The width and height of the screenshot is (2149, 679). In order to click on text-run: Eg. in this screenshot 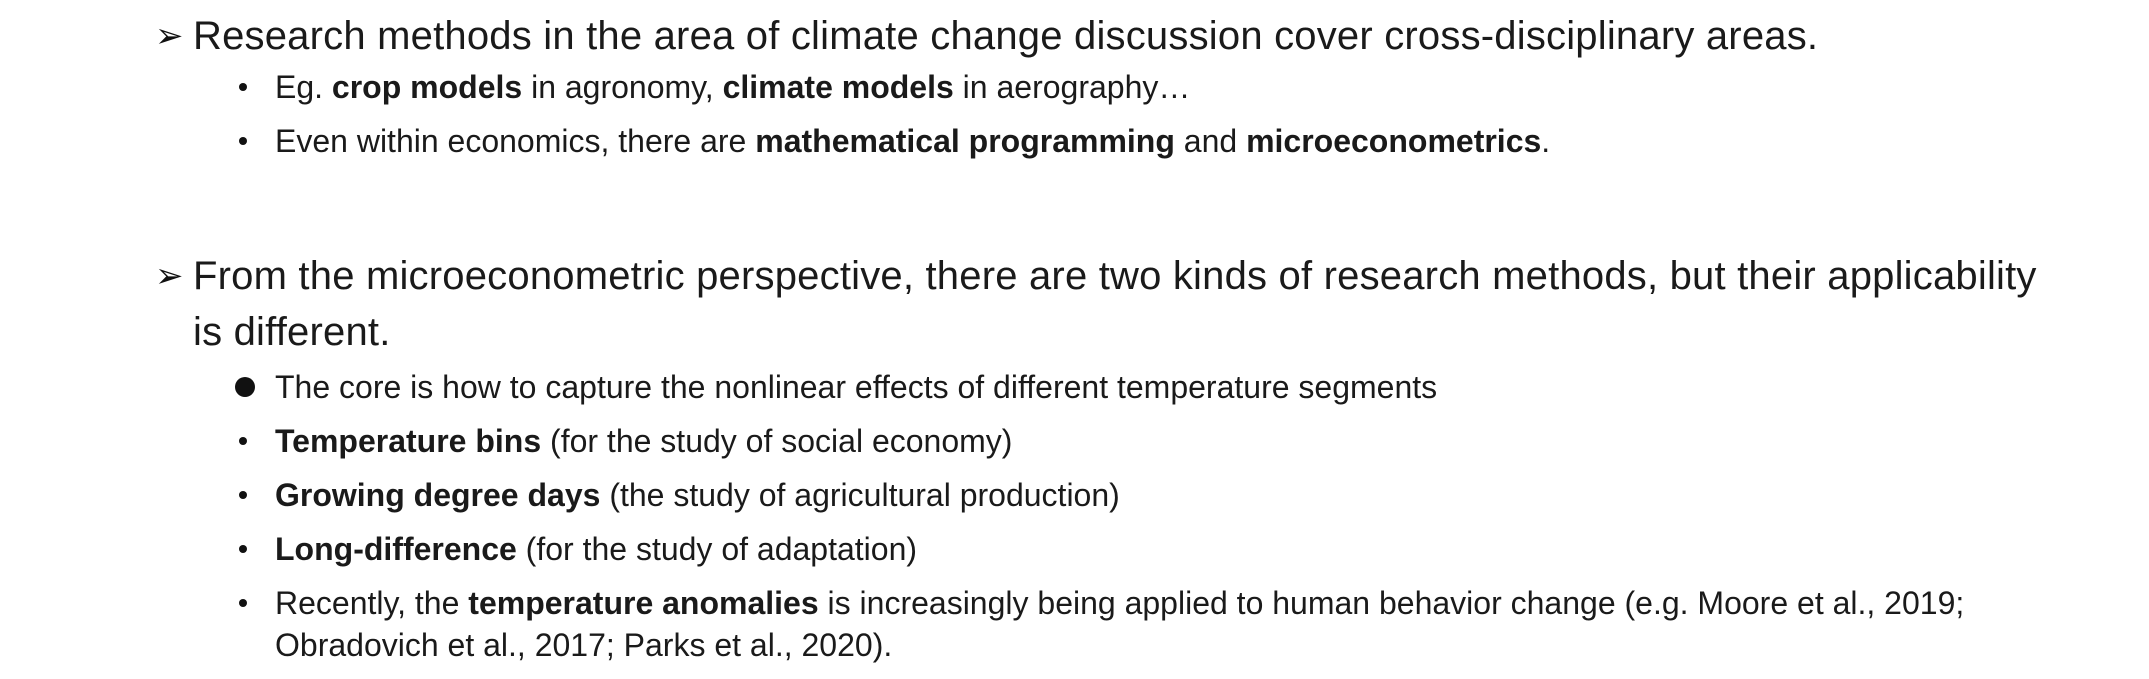, I will do `click(303, 87)`.